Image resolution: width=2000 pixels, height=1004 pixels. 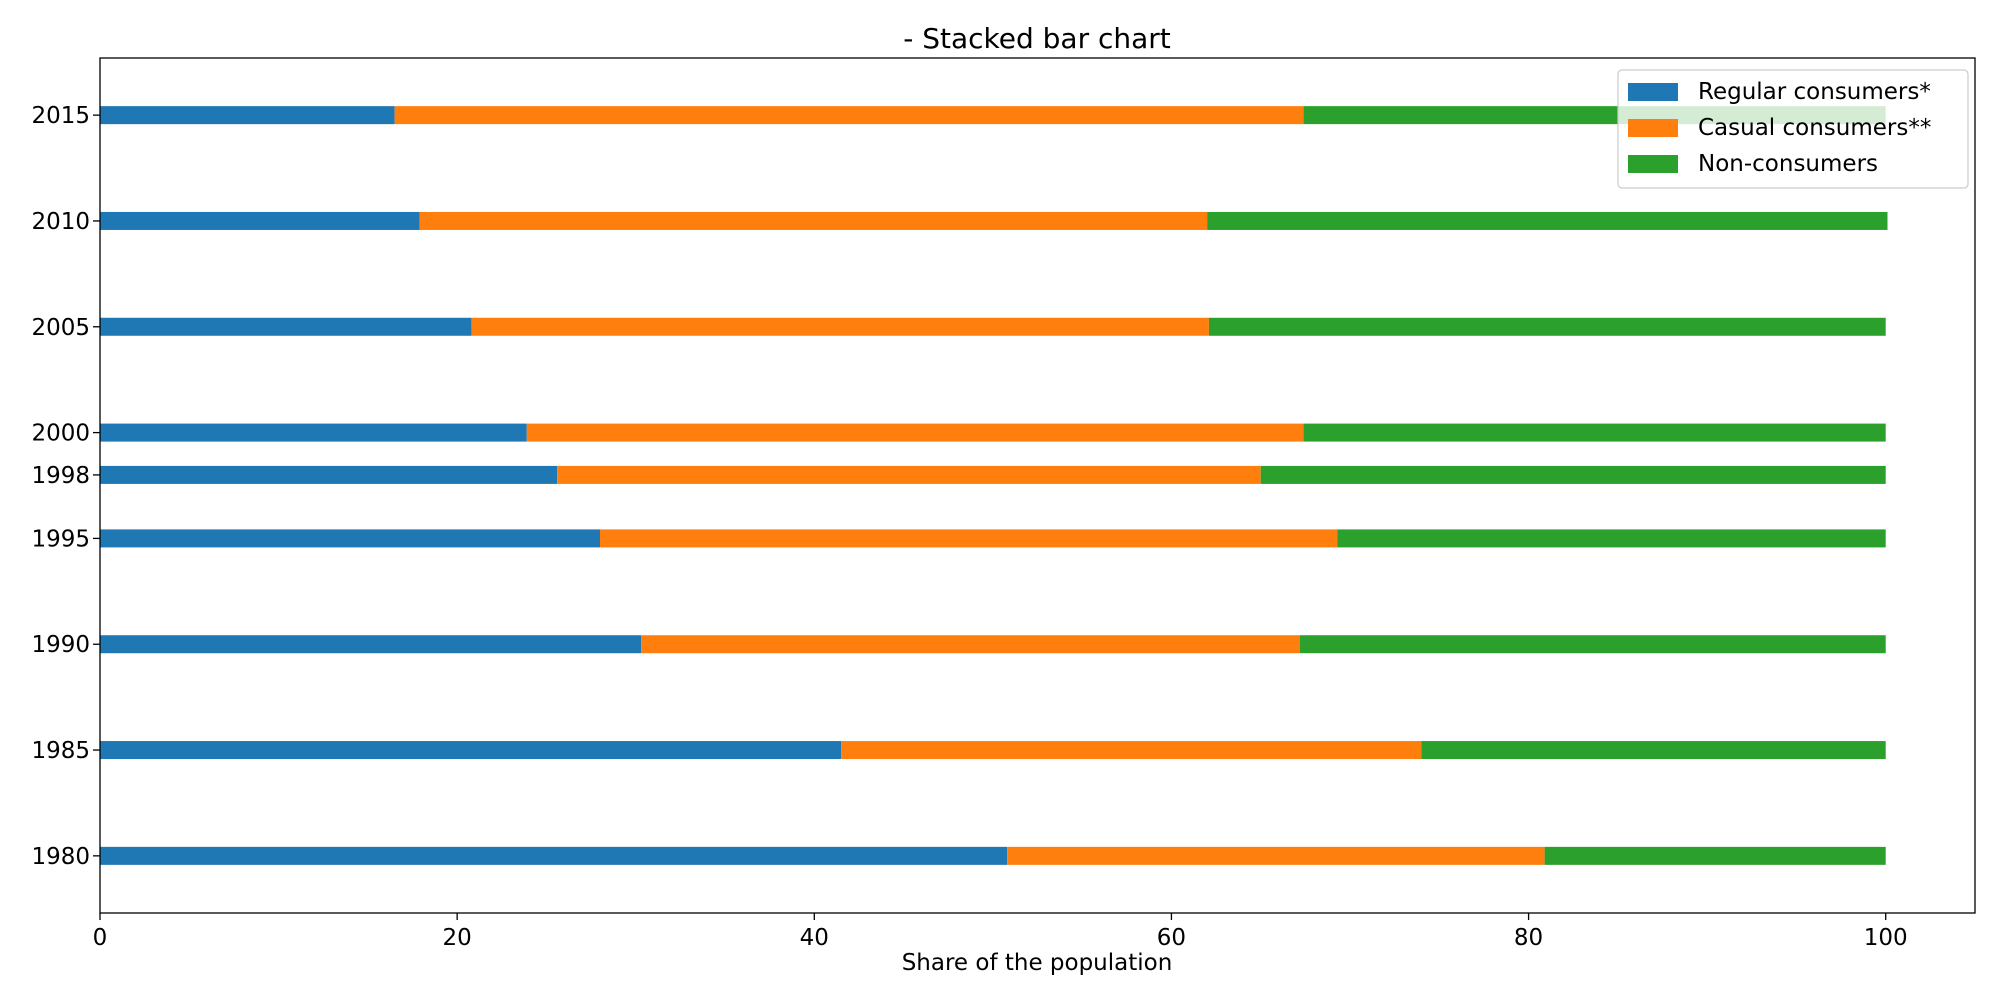 I want to click on x-axis-label: Share of the population, so click(x=1037, y=963).